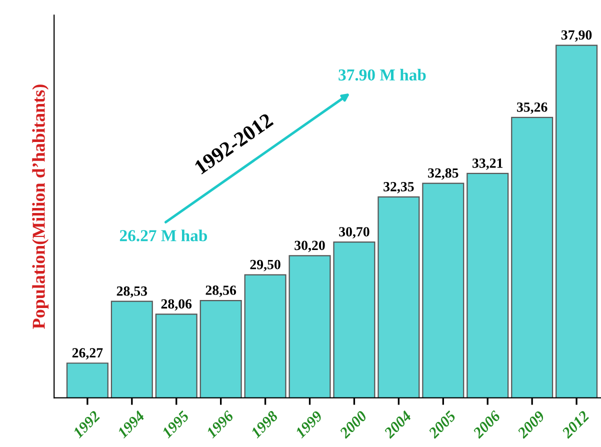  I want to click on annotation: 26.27 M hab, so click(164, 236).